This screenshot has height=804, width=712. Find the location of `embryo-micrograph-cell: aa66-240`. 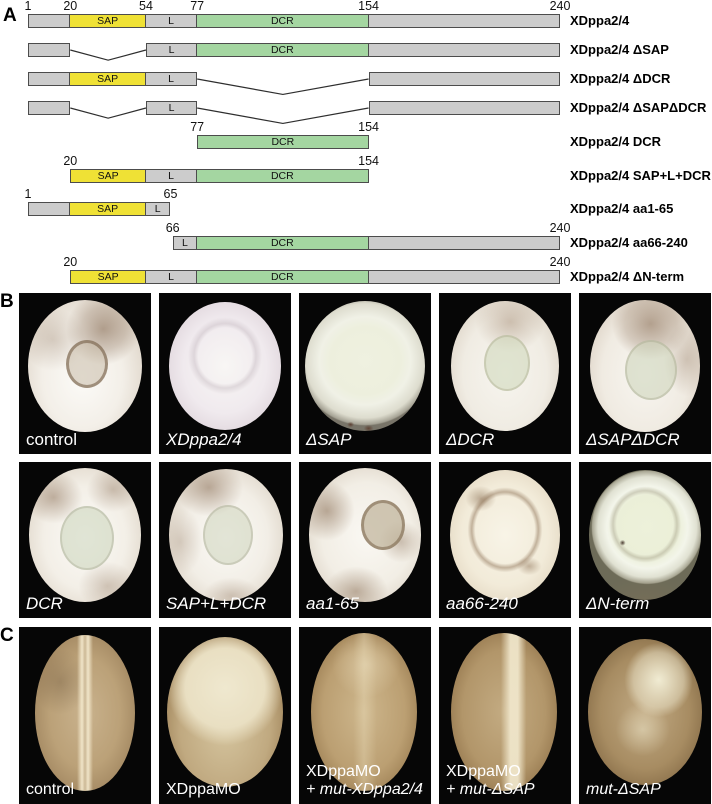

embryo-micrograph-cell: aa66-240 is located at coordinates (505, 540).